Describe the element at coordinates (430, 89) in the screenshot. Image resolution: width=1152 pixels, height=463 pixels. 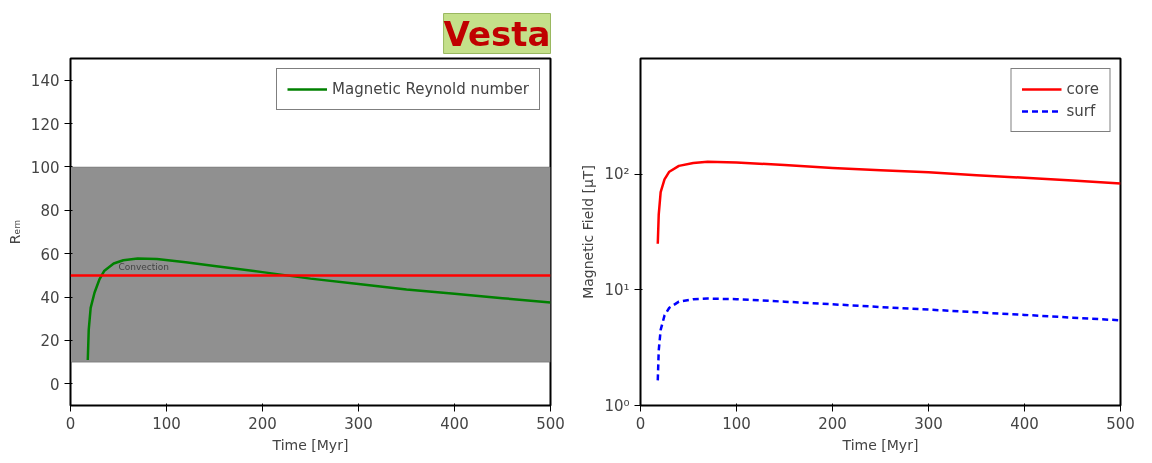
I see `legend-label: Magnetic Reynold number` at that location.